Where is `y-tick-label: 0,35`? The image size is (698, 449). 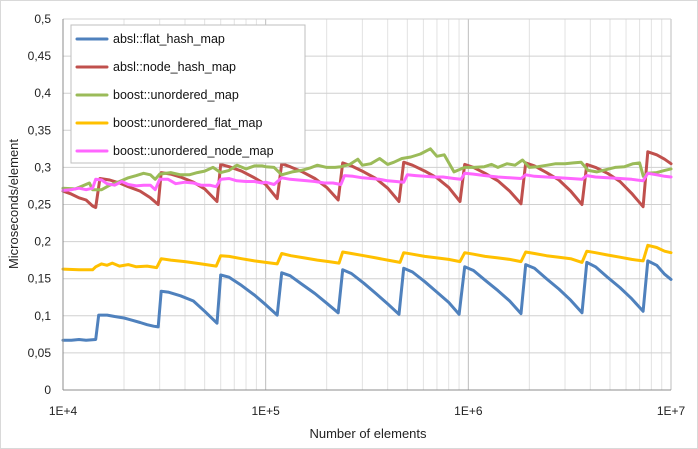 y-tick-label: 0,35 is located at coordinates (40, 130).